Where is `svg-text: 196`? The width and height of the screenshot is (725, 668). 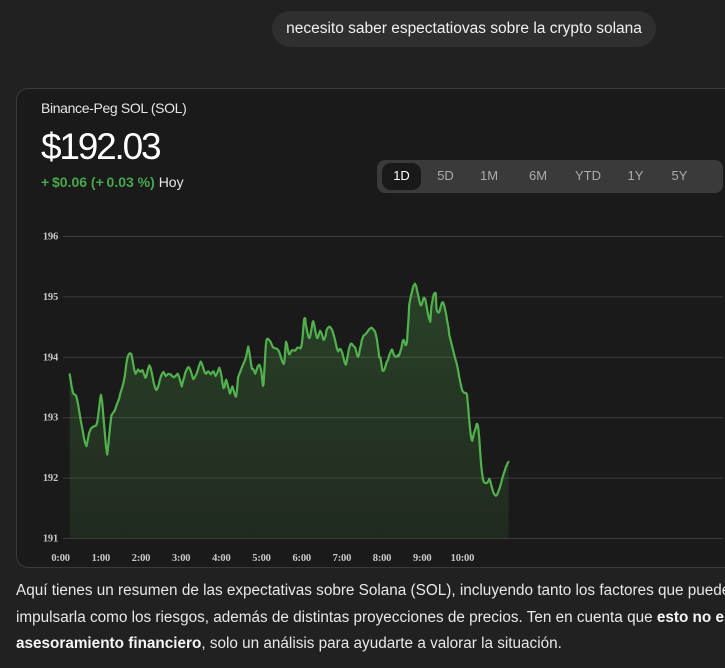 svg-text: 196 is located at coordinates (50, 237).